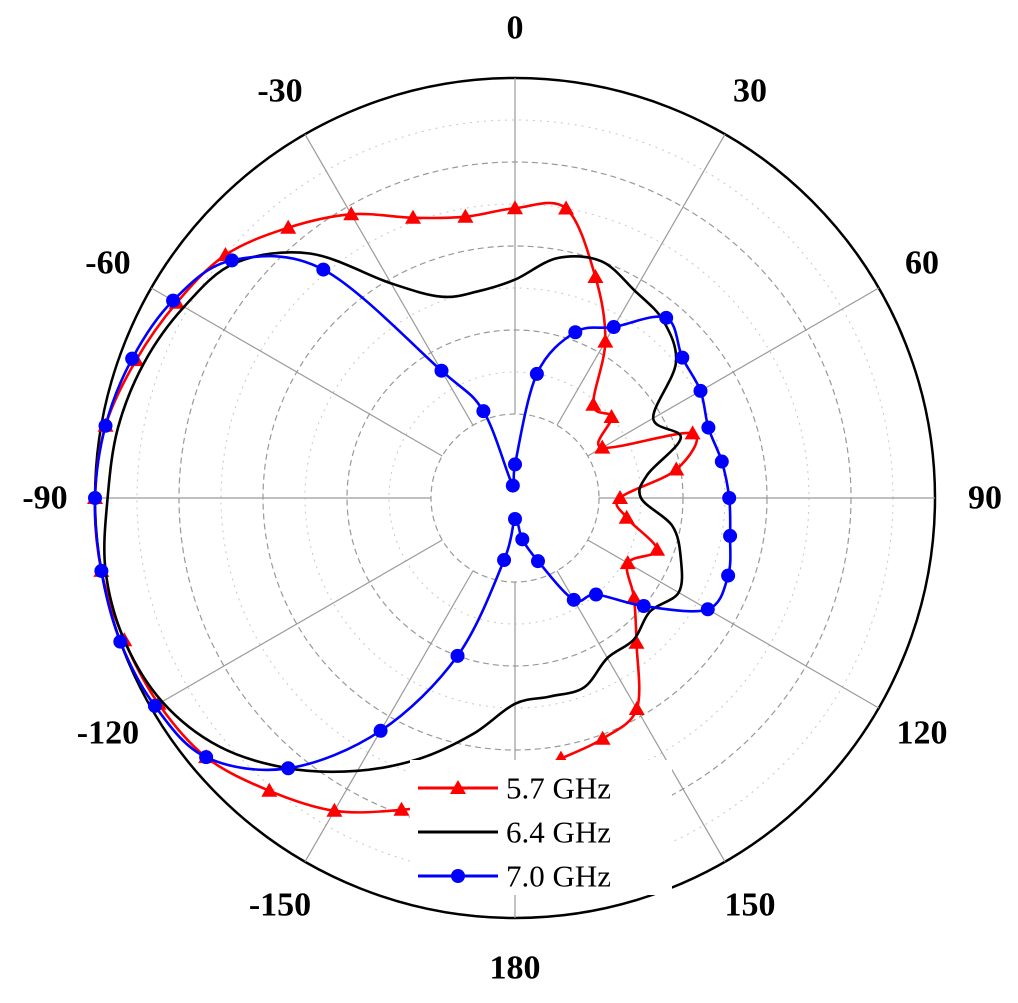 This screenshot has height=1003, width=1018. I want to click on legend-label: 7.0 GHz, so click(558, 876).